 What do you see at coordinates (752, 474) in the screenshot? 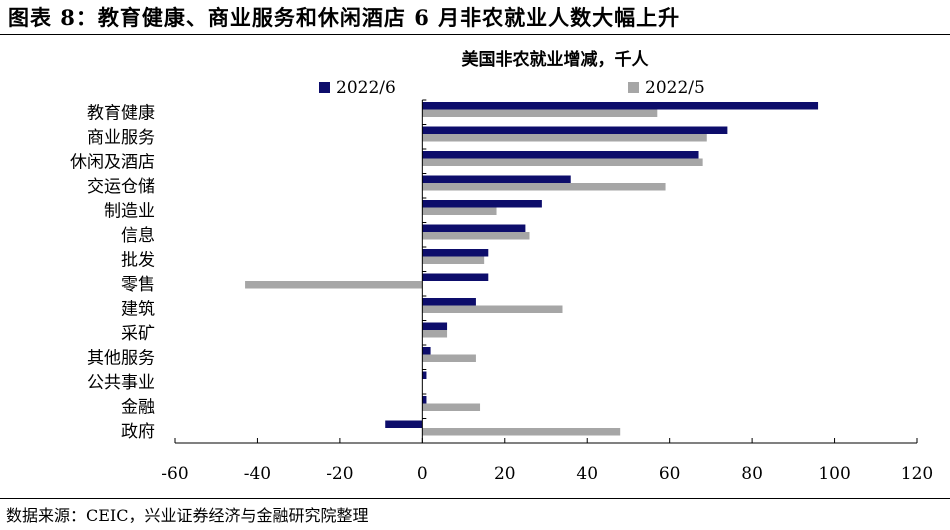
I see `x-tick-label: 80` at bounding box center [752, 474].